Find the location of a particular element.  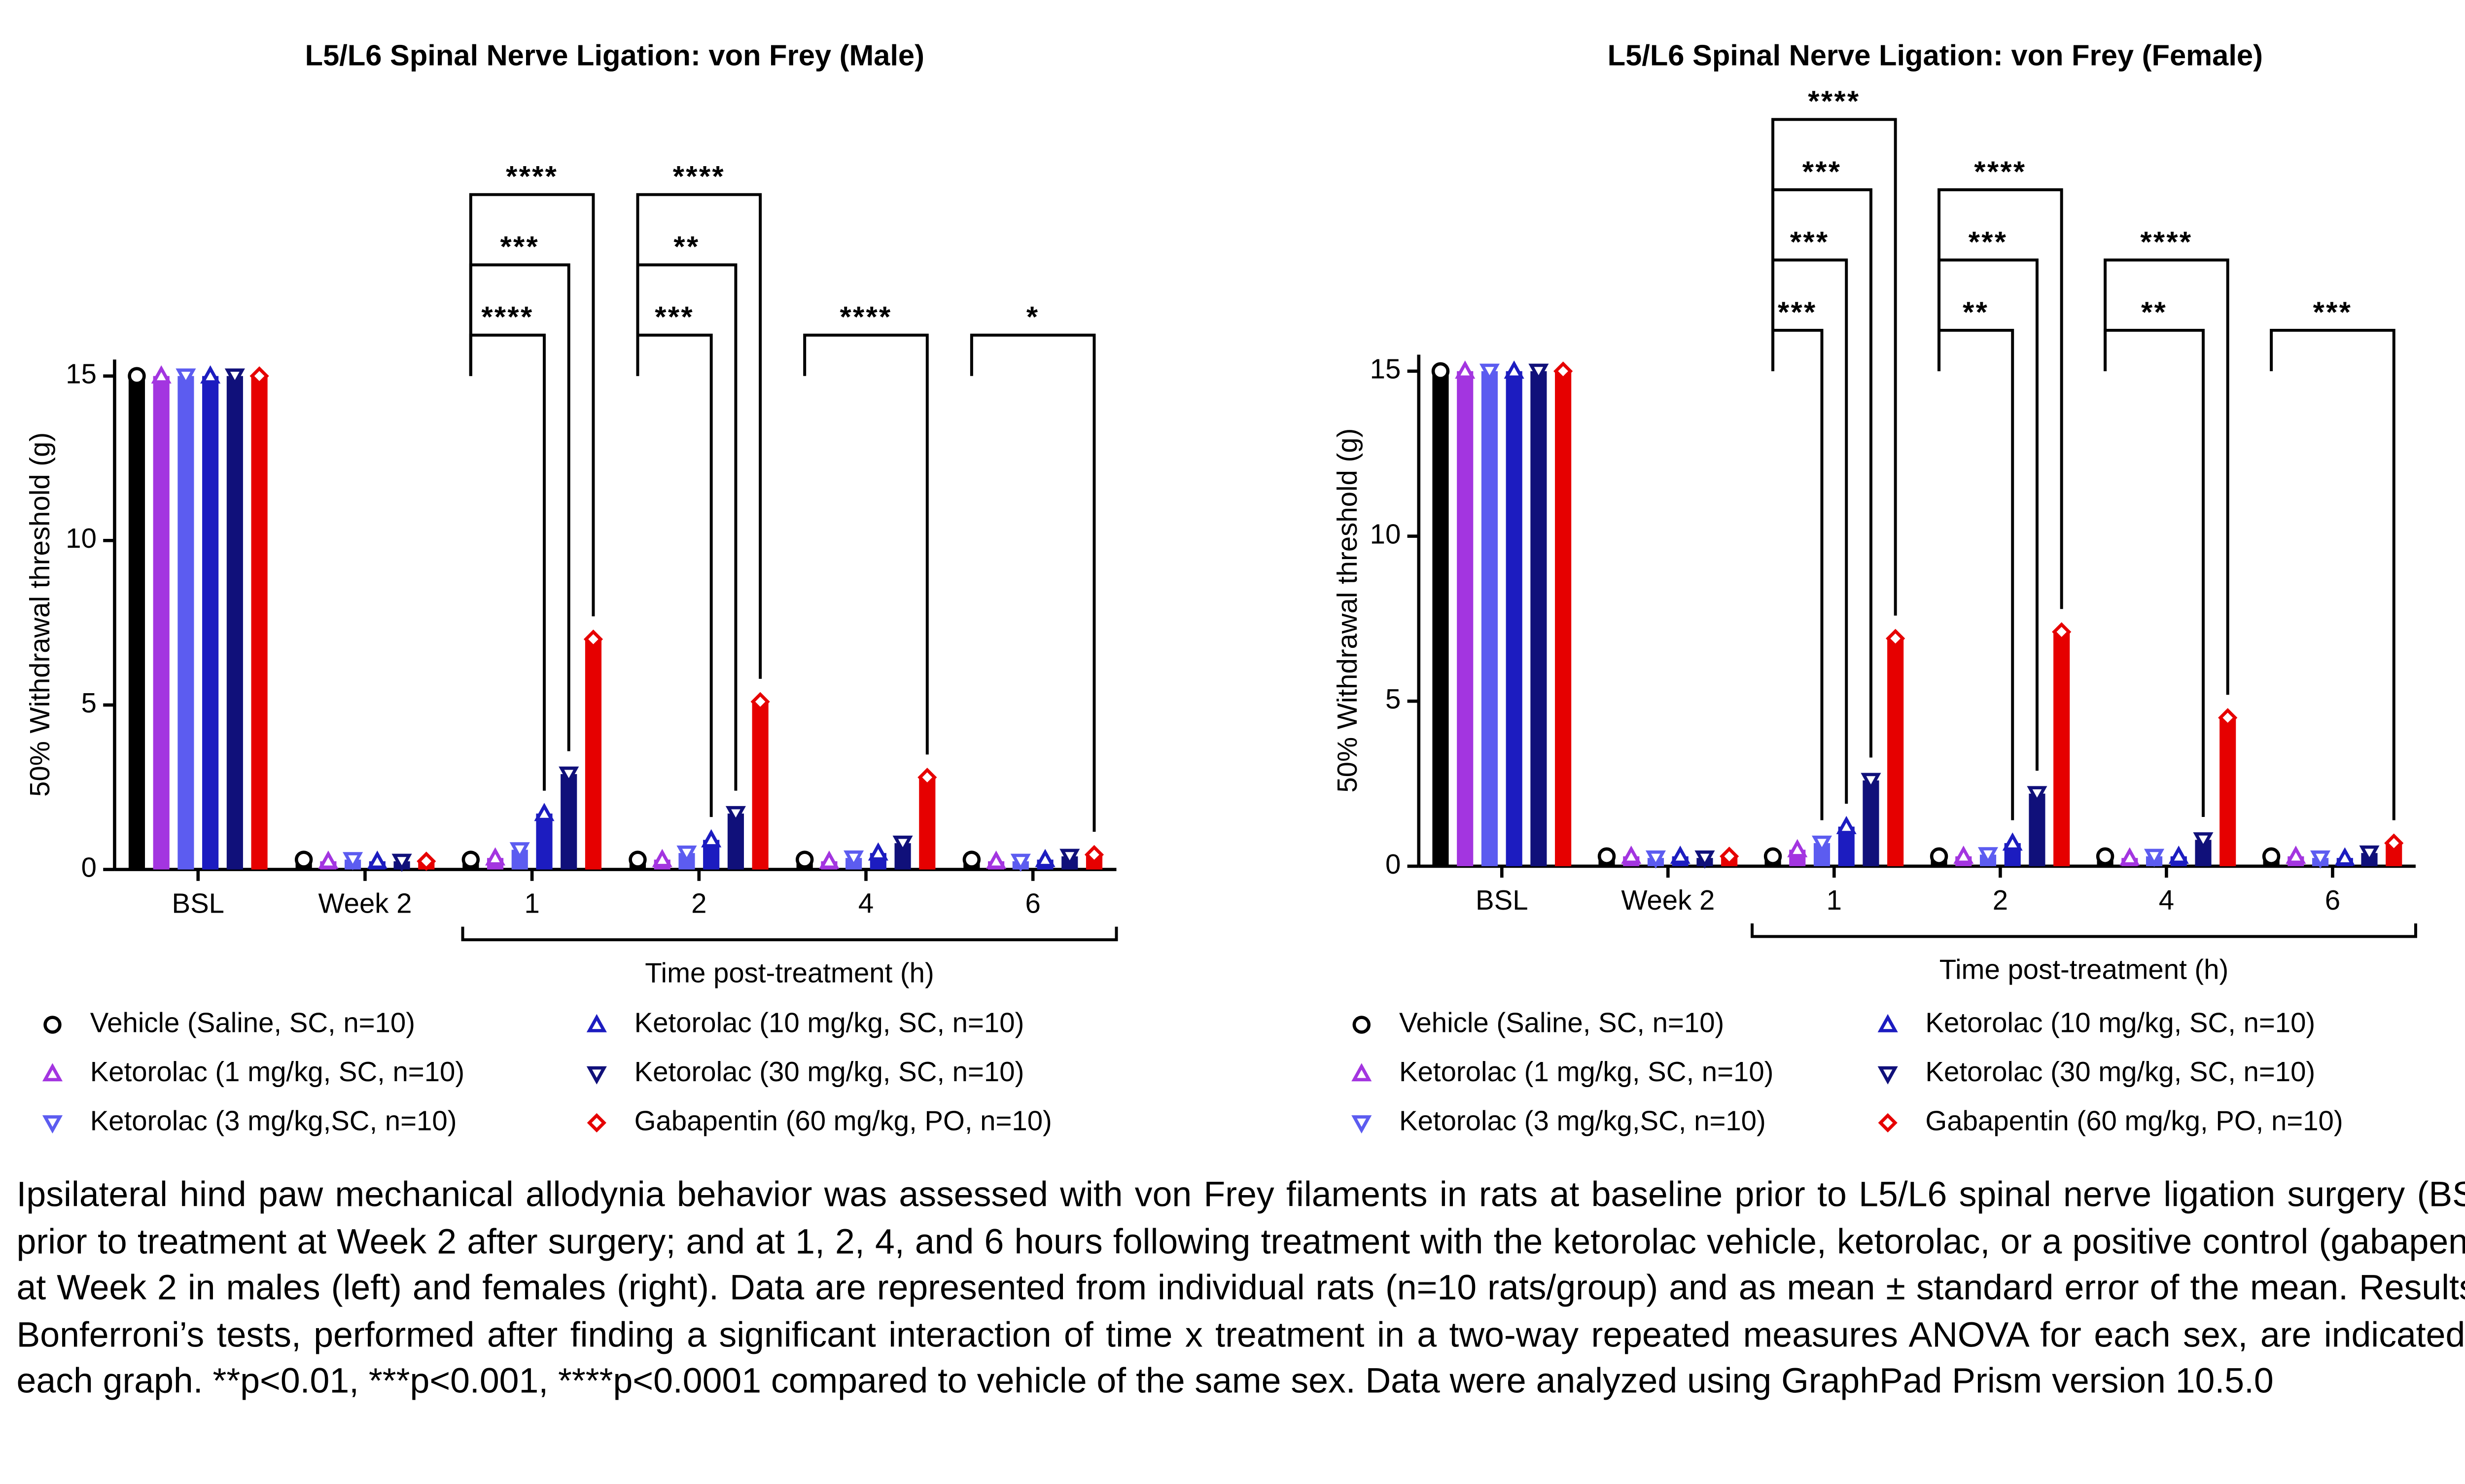

legend-label: Ketorolac (3 mg/kg,SC, n=10) is located at coordinates (273, 1120).